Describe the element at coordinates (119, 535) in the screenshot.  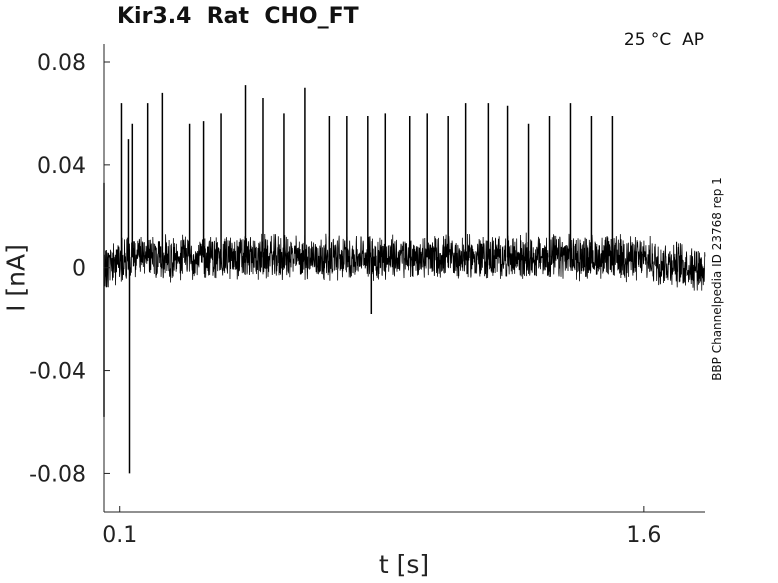
I see `x-tick-label: 0.1` at that location.